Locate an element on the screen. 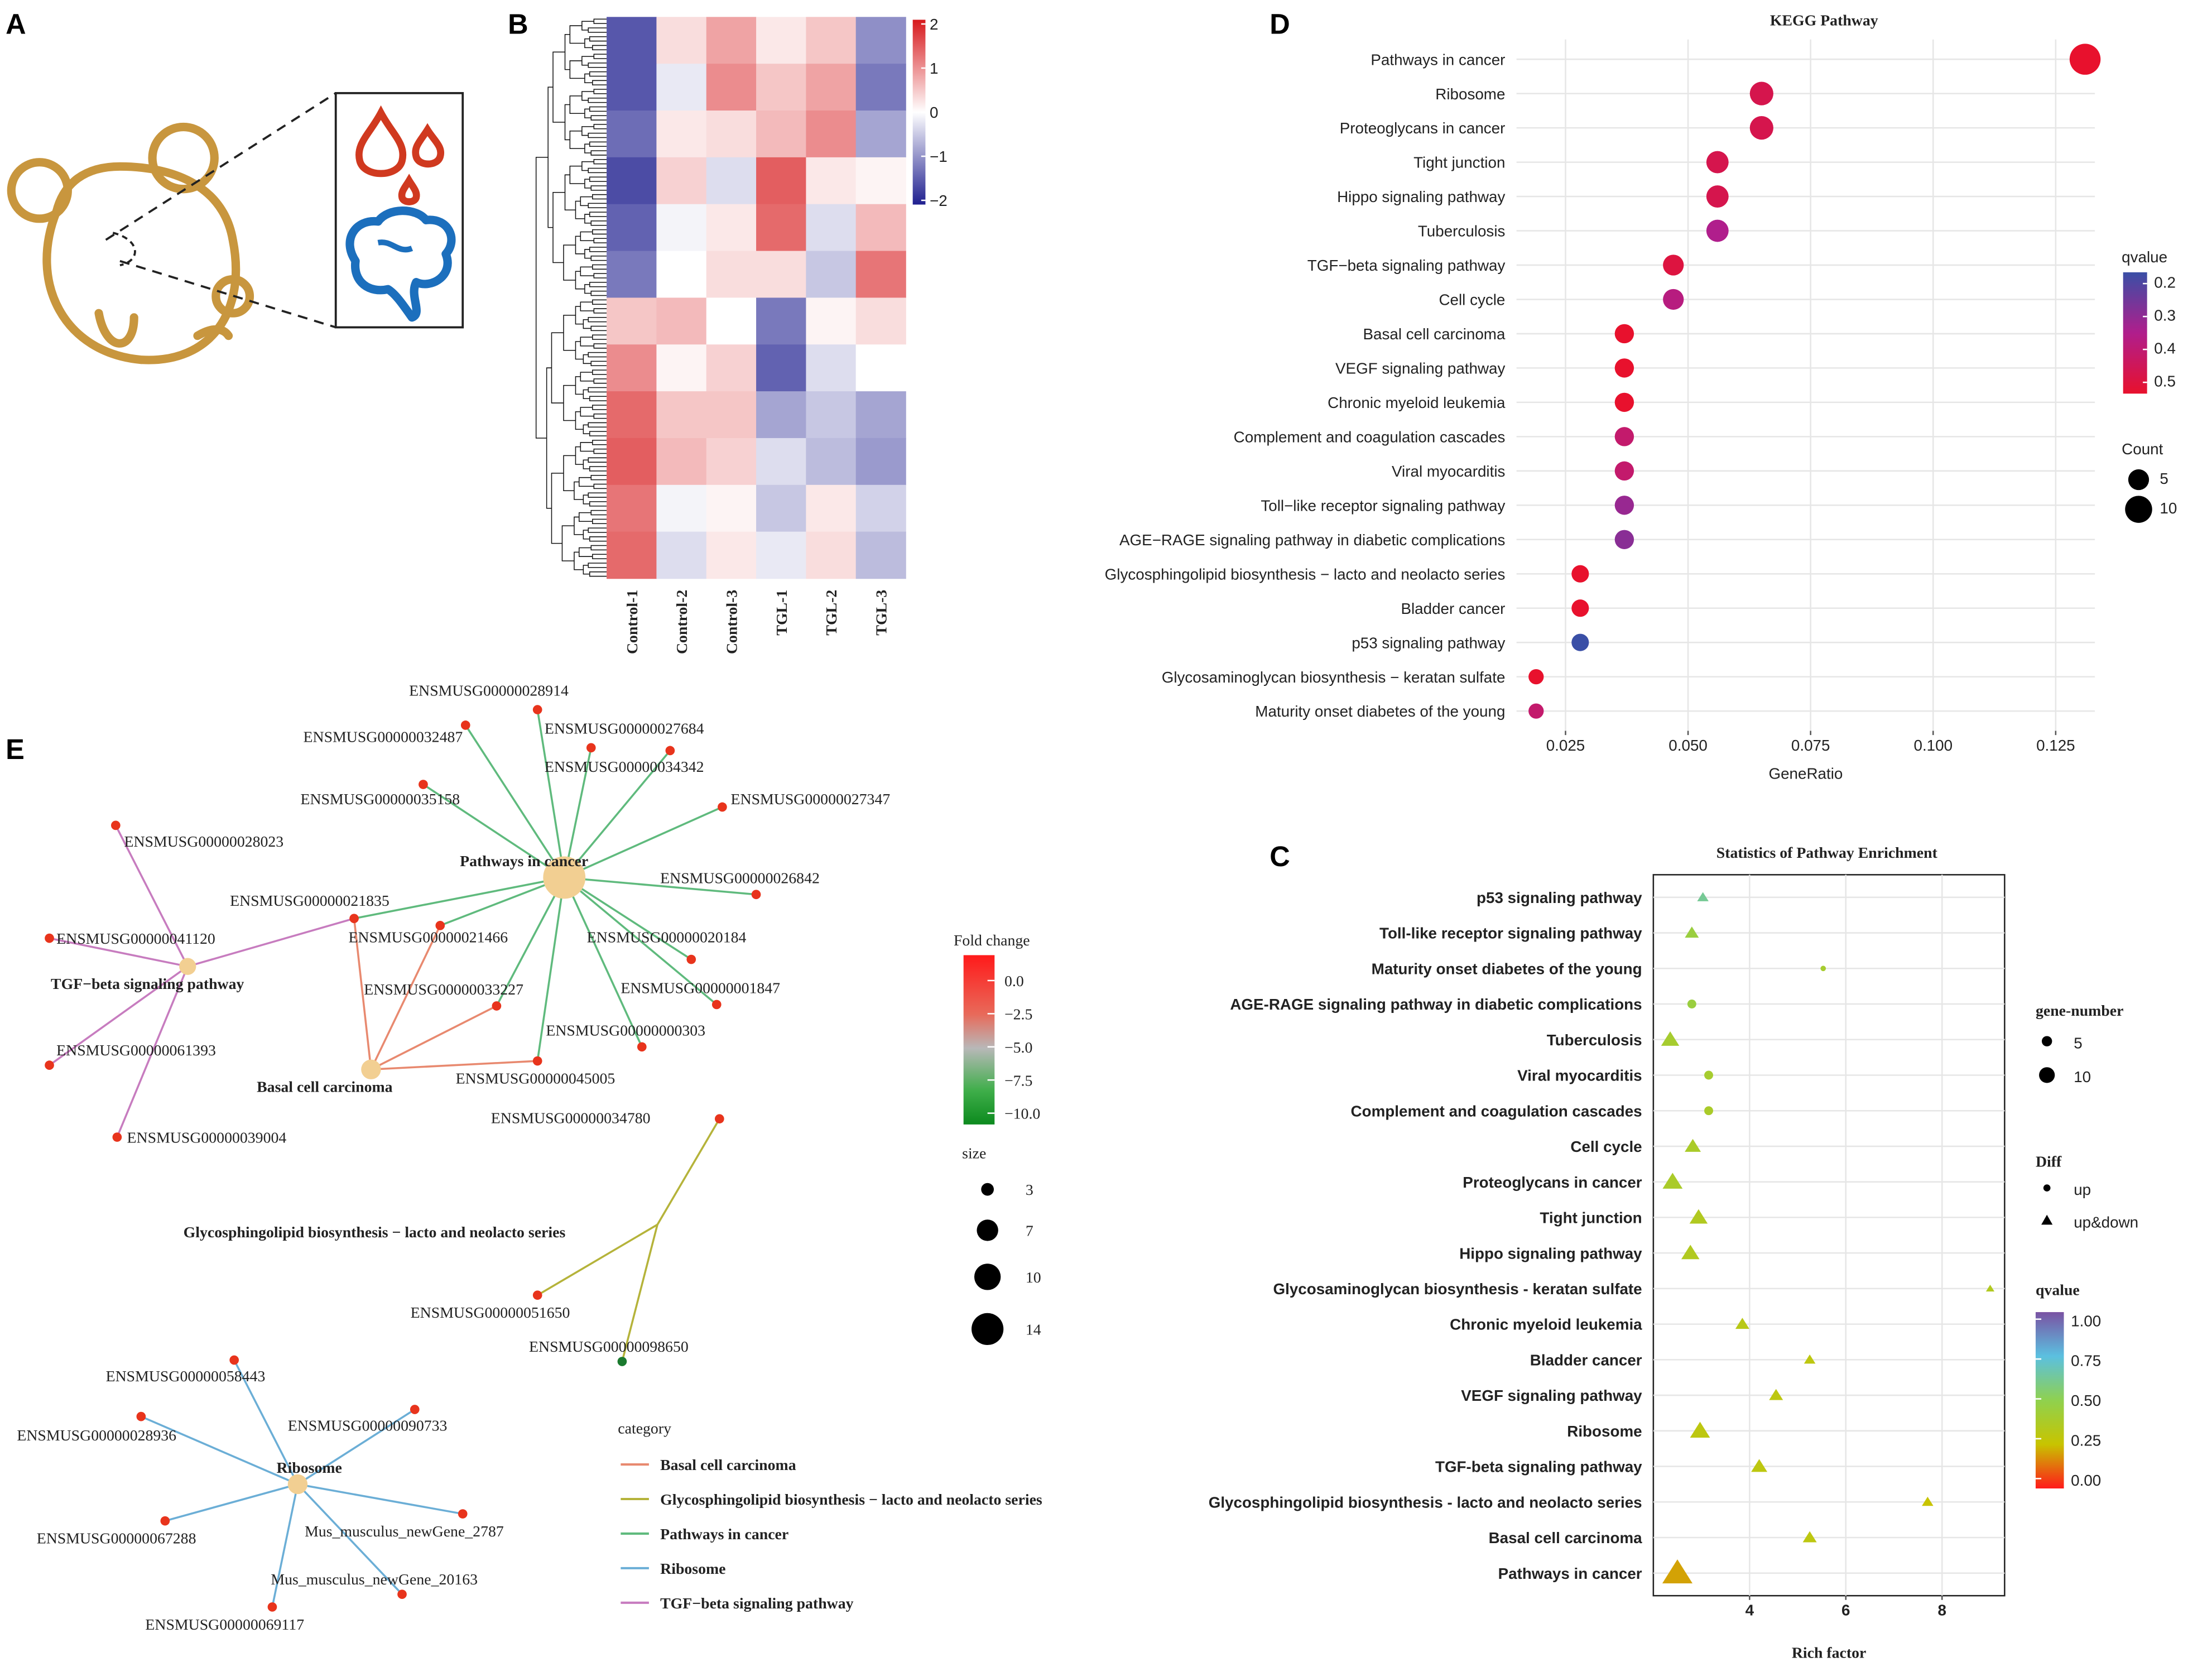  gene-label: ENSMUSG00000001847 is located at coordinates (700, 988).